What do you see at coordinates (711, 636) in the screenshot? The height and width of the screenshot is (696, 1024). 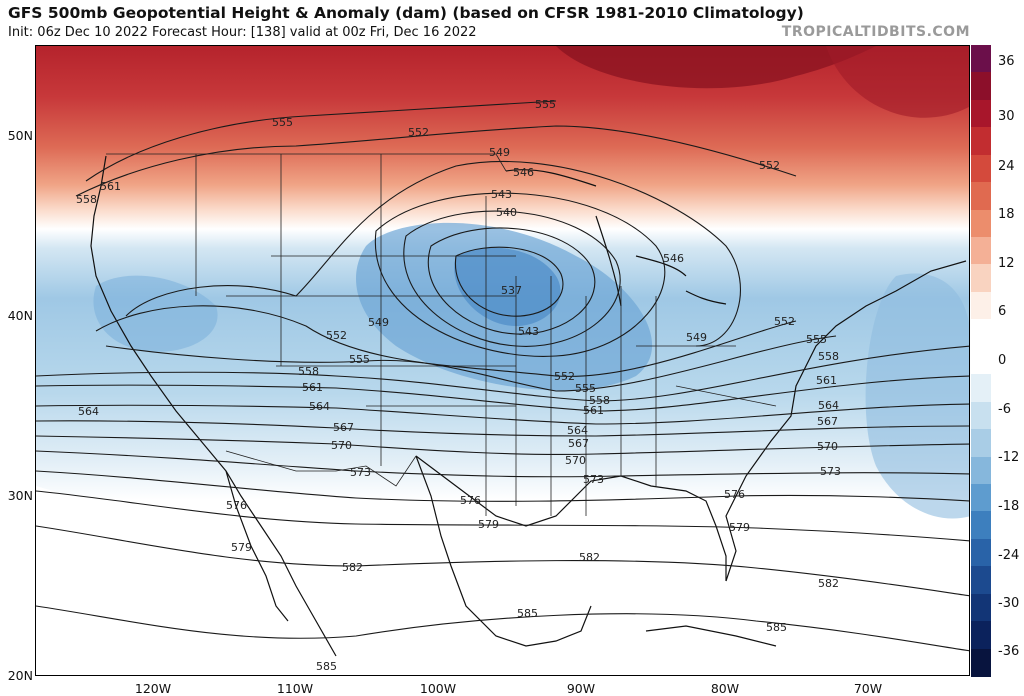 I see `cuba` at bounding box center [711, 636].